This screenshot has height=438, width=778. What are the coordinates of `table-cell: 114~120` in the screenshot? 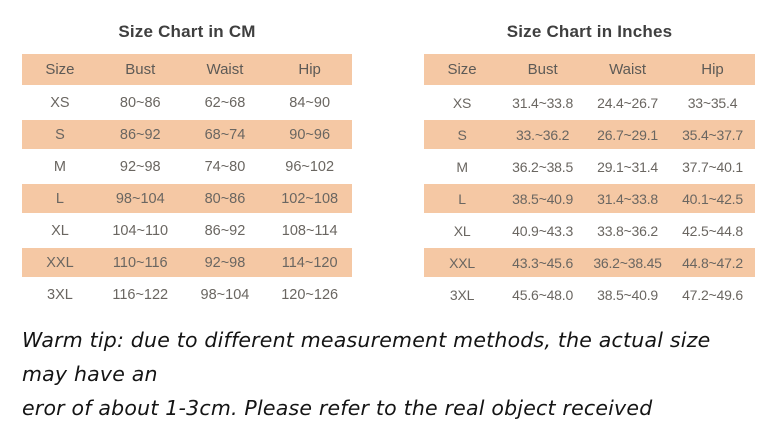 It's located at (309, 262).